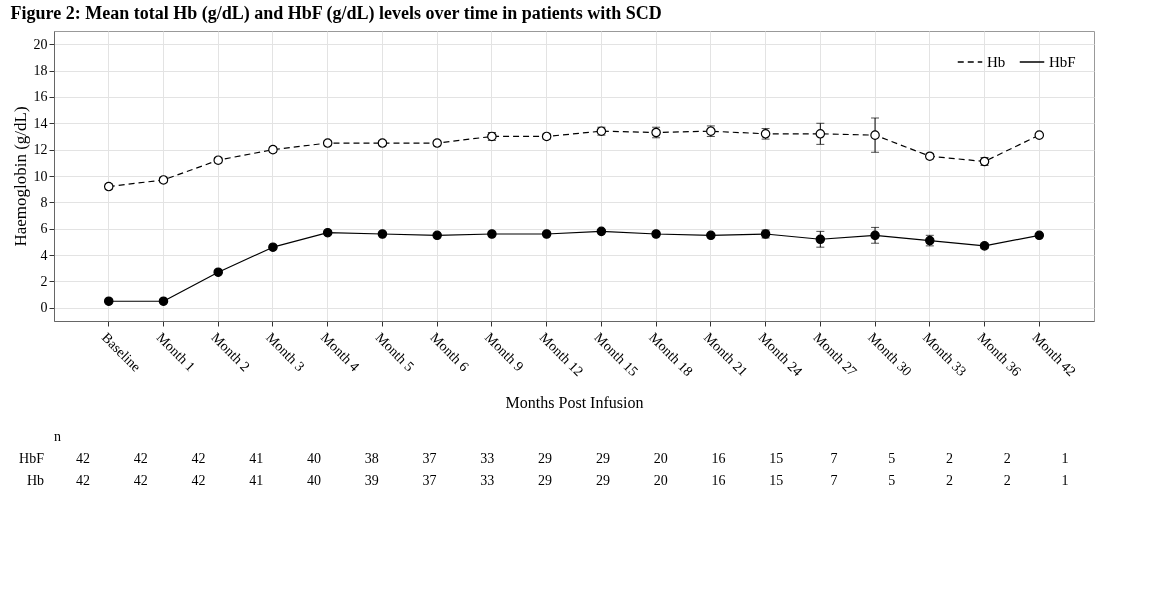  Describe the element at coordinates (32, 458) in the screenshot. I see `text: HbF` at that location.